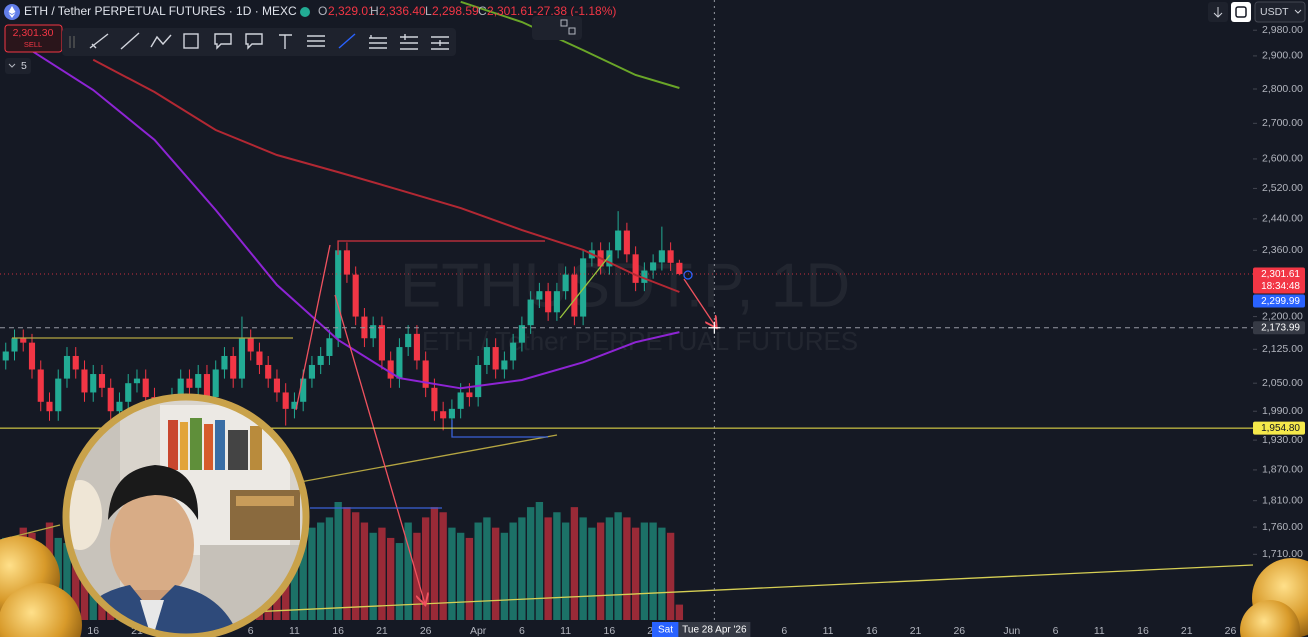 This screenshot has height=637, width=1308. What do you see at coordinates (625, 285) in the screenshot?
I see `watermark-title: ETHUSDT.P, 1D` at bounding box center [625, 285].